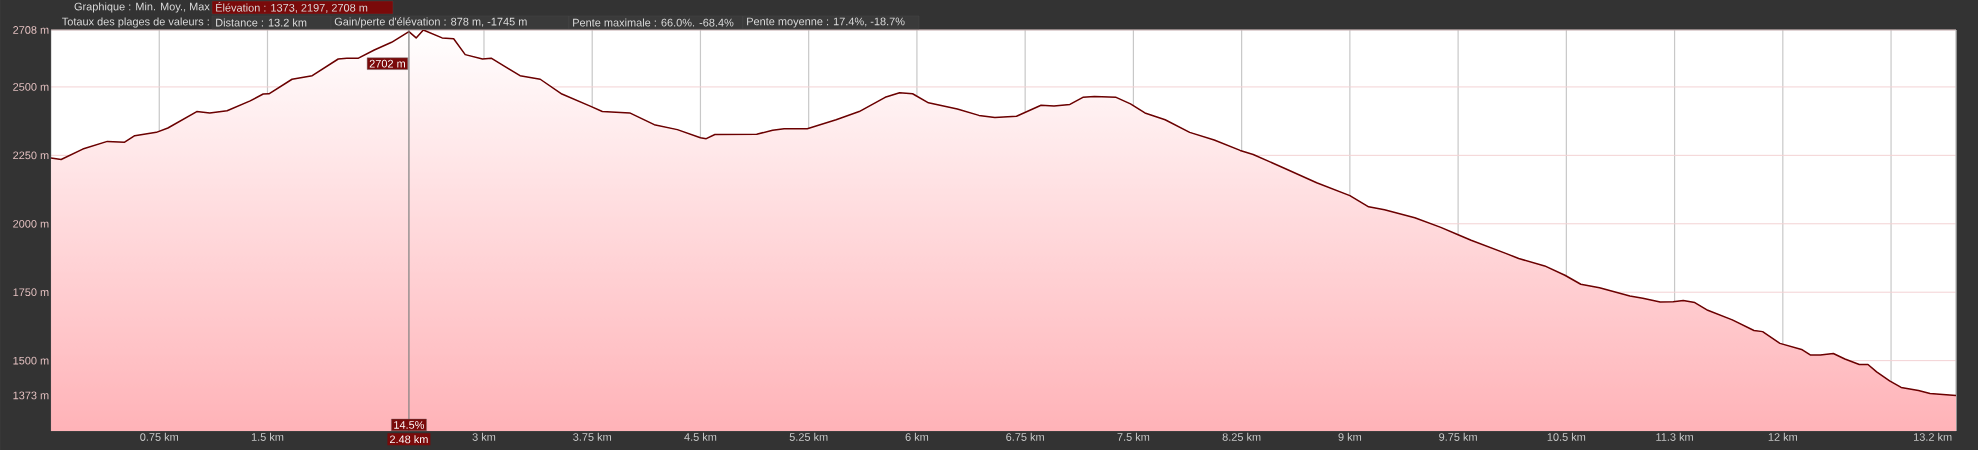 This screenshot has height=450, width=1978. Describe the element at coordinates (592, 436) in the screenshot. I see `x-tick-label: 3.75 km` at that location.